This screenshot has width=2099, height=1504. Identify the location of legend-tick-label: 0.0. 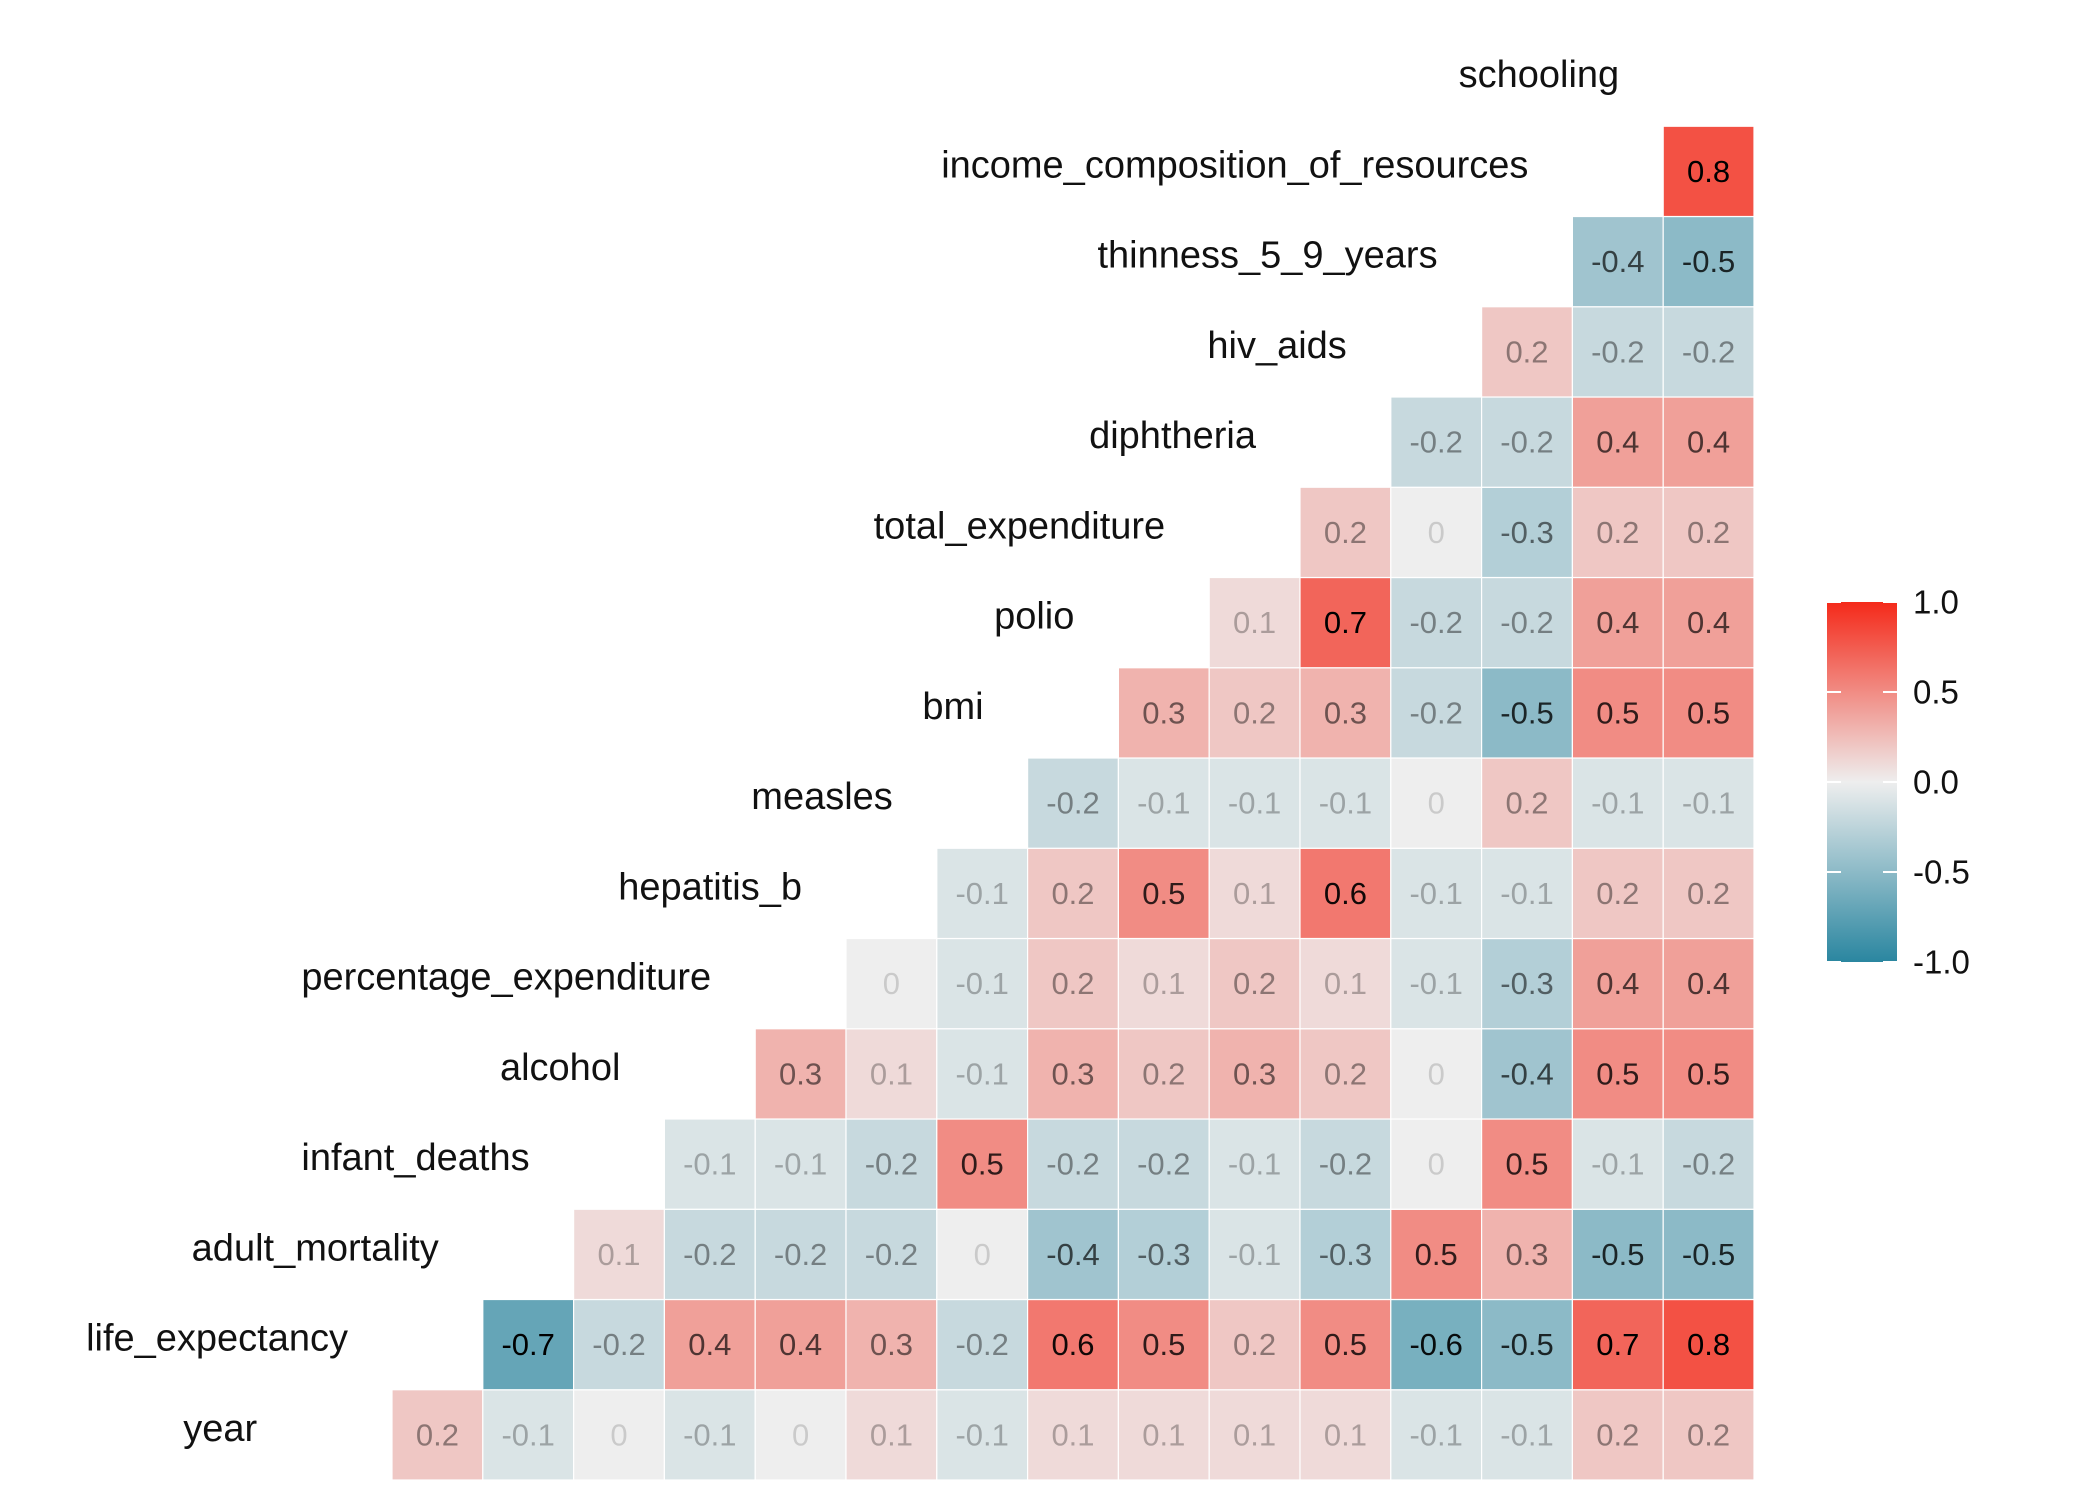
(1936, 782).